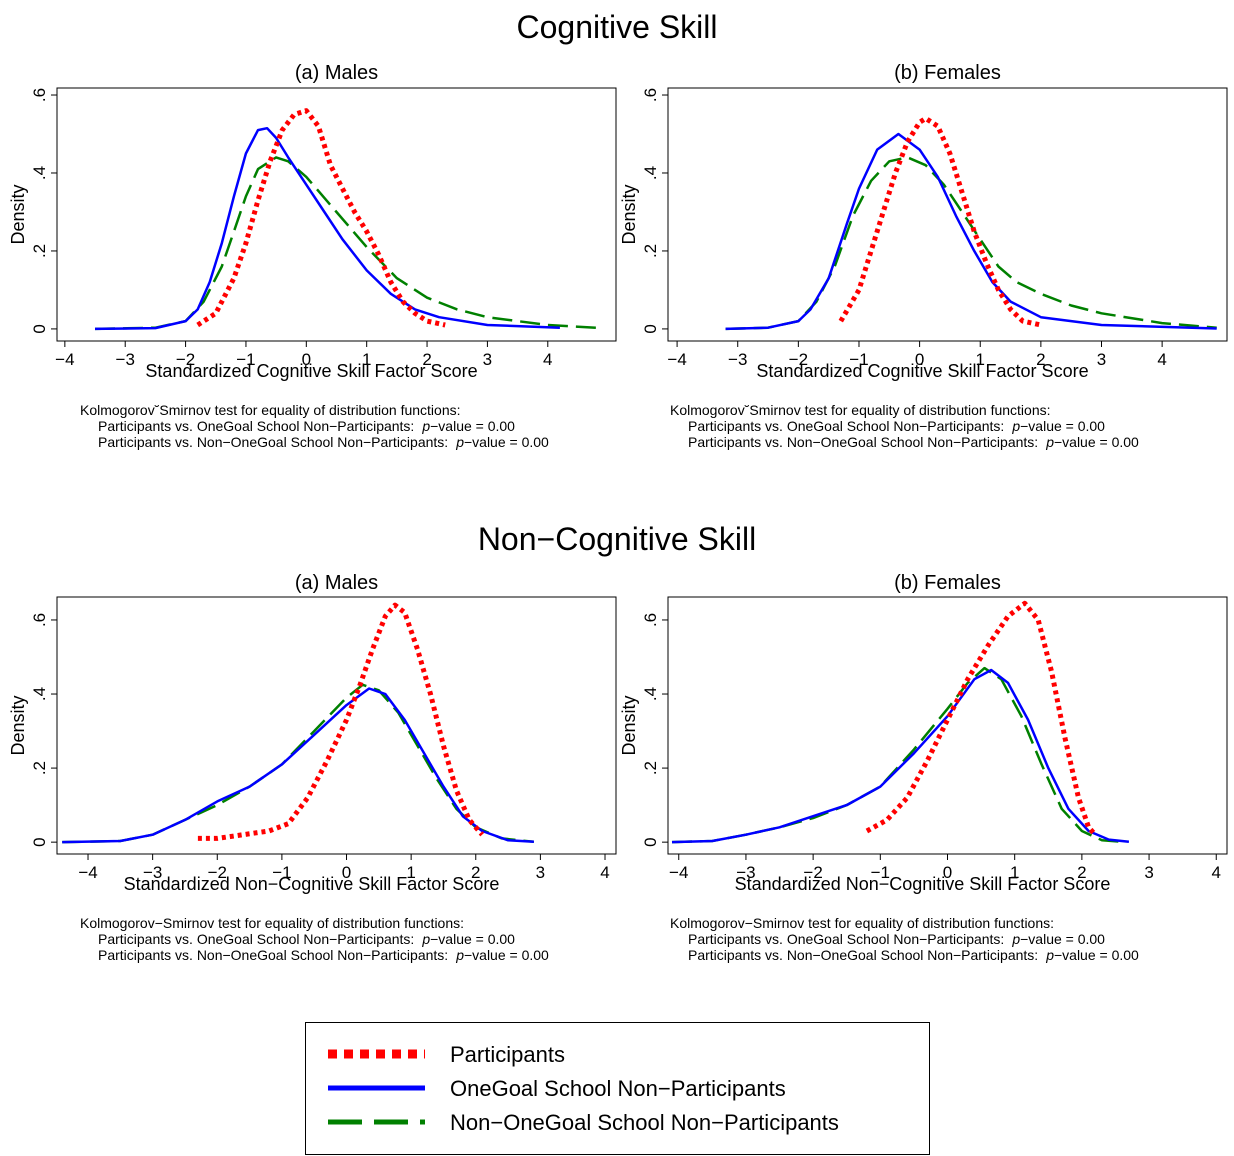 This screenshot has width=1234, height=1156. Describe the element at coordinates (644, 1122) in the screenshot. I see `legend-label: Non−OneGoal School Non−Participants` at that location.